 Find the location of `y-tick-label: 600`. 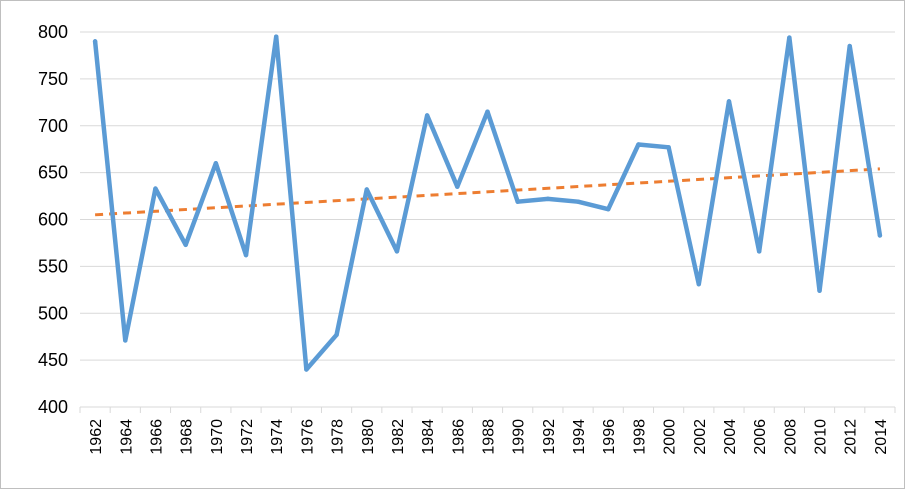

y-tick-label: 600 is located at coordinates (53, 220).